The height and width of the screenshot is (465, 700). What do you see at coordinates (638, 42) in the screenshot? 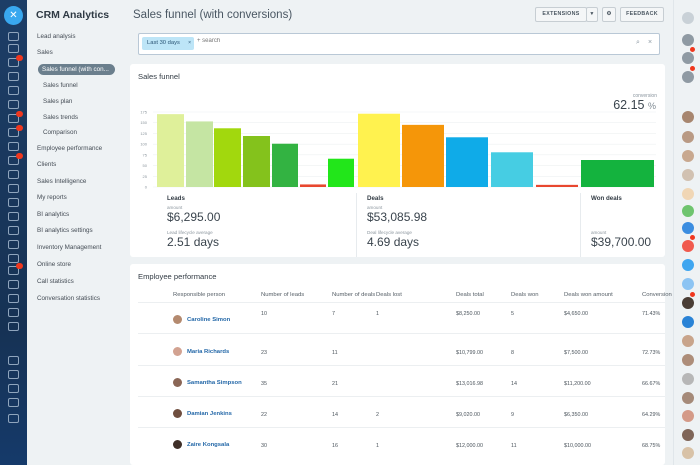
I see `search-icon: ⌕` at bounding box center [638, 42].